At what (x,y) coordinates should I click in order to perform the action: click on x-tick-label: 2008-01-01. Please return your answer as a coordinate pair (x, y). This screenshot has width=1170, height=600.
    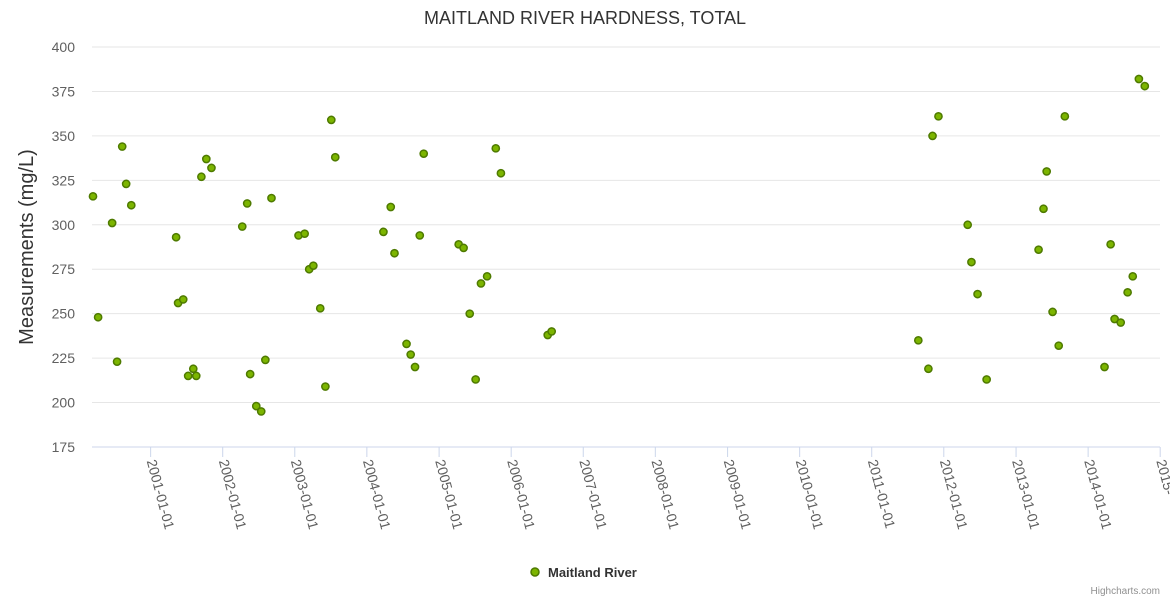
    Looking at the image, I should click on (665, 495).